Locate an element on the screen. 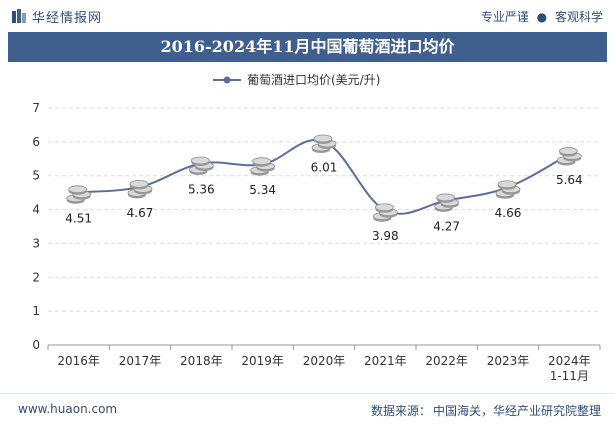 This screenshot has height=428, width=615. data-label: 6.01 is located at coordinates (324, 168).